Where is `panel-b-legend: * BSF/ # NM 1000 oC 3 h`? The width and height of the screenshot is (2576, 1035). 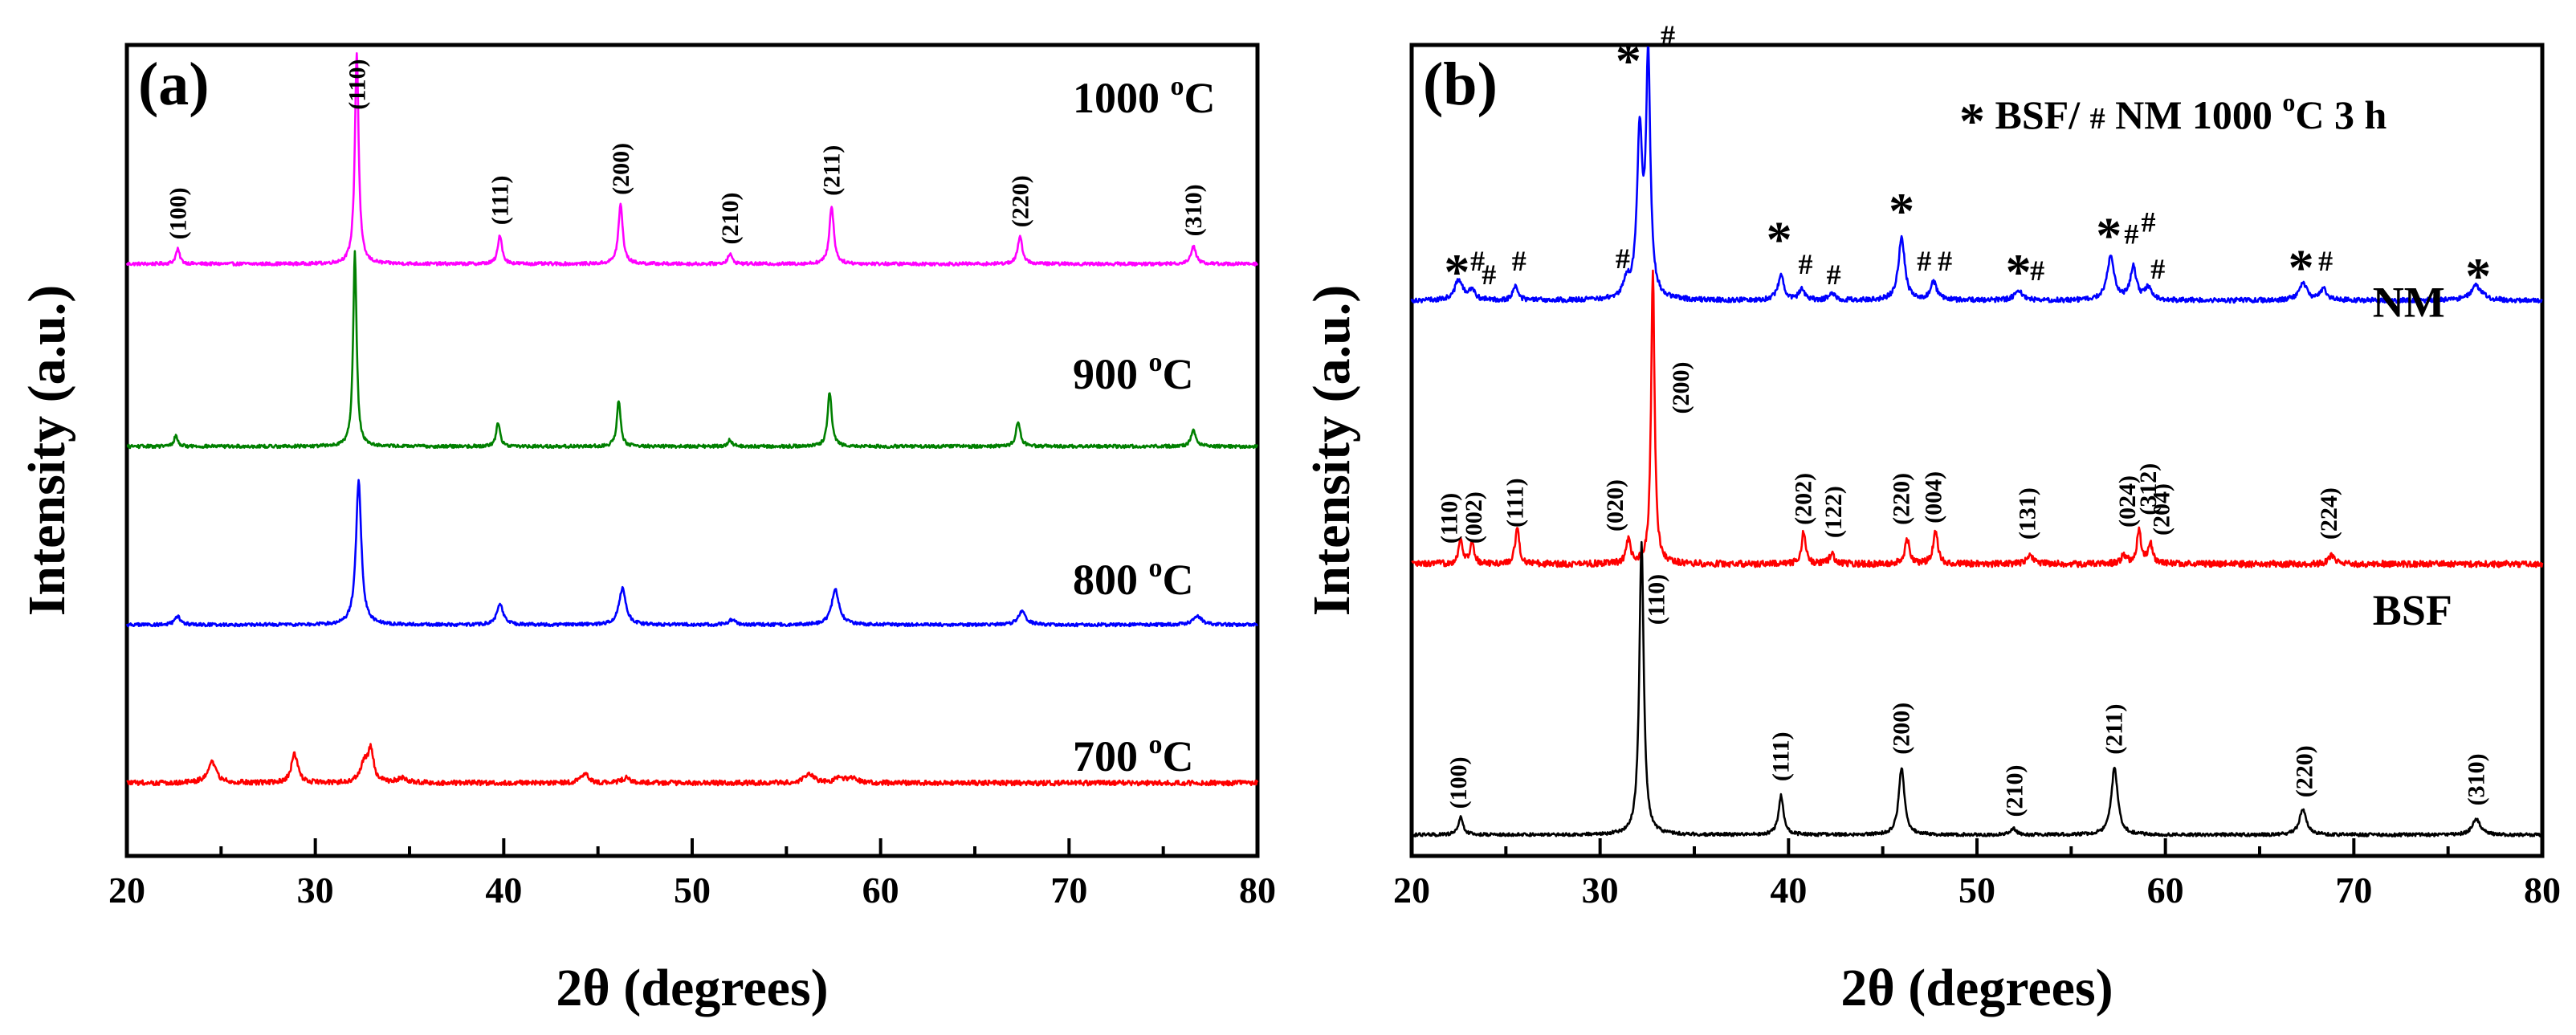
panel-b-legend: * BSF/ # NM 1000 oC 3 h is located at coordinates (2173, 118).